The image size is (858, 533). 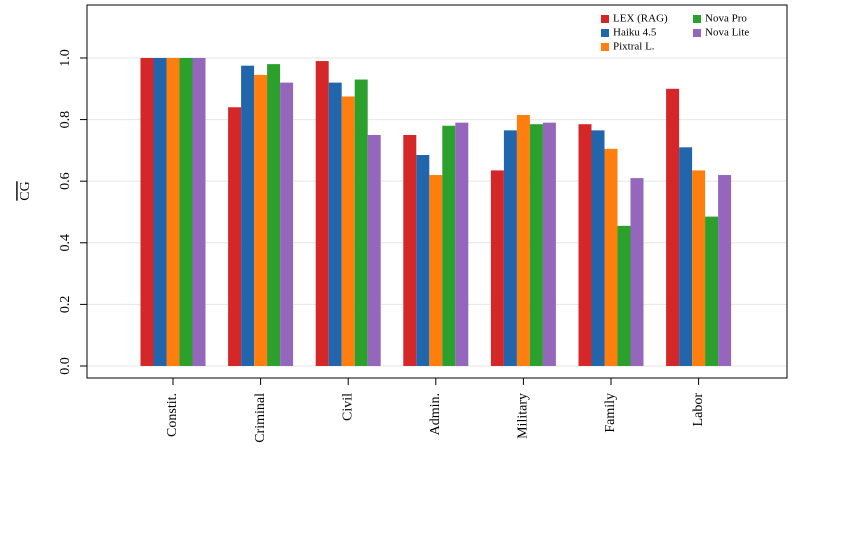 I want to click on y-tick-label: 0.6, so click(x=65, y=181).